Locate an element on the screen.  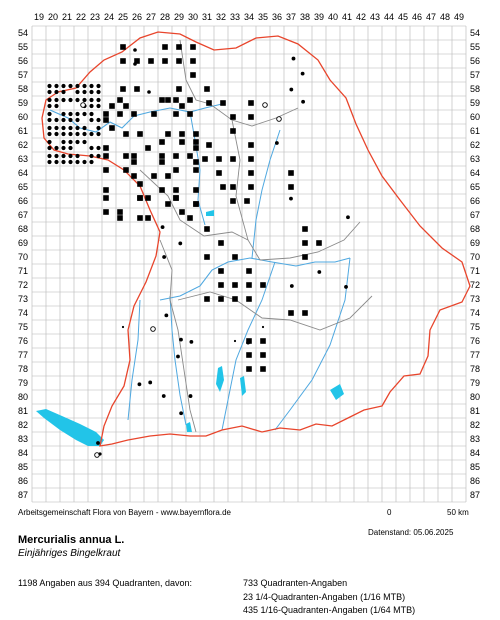
col-label-top-22: 22 is located at coordinates (81, 17).